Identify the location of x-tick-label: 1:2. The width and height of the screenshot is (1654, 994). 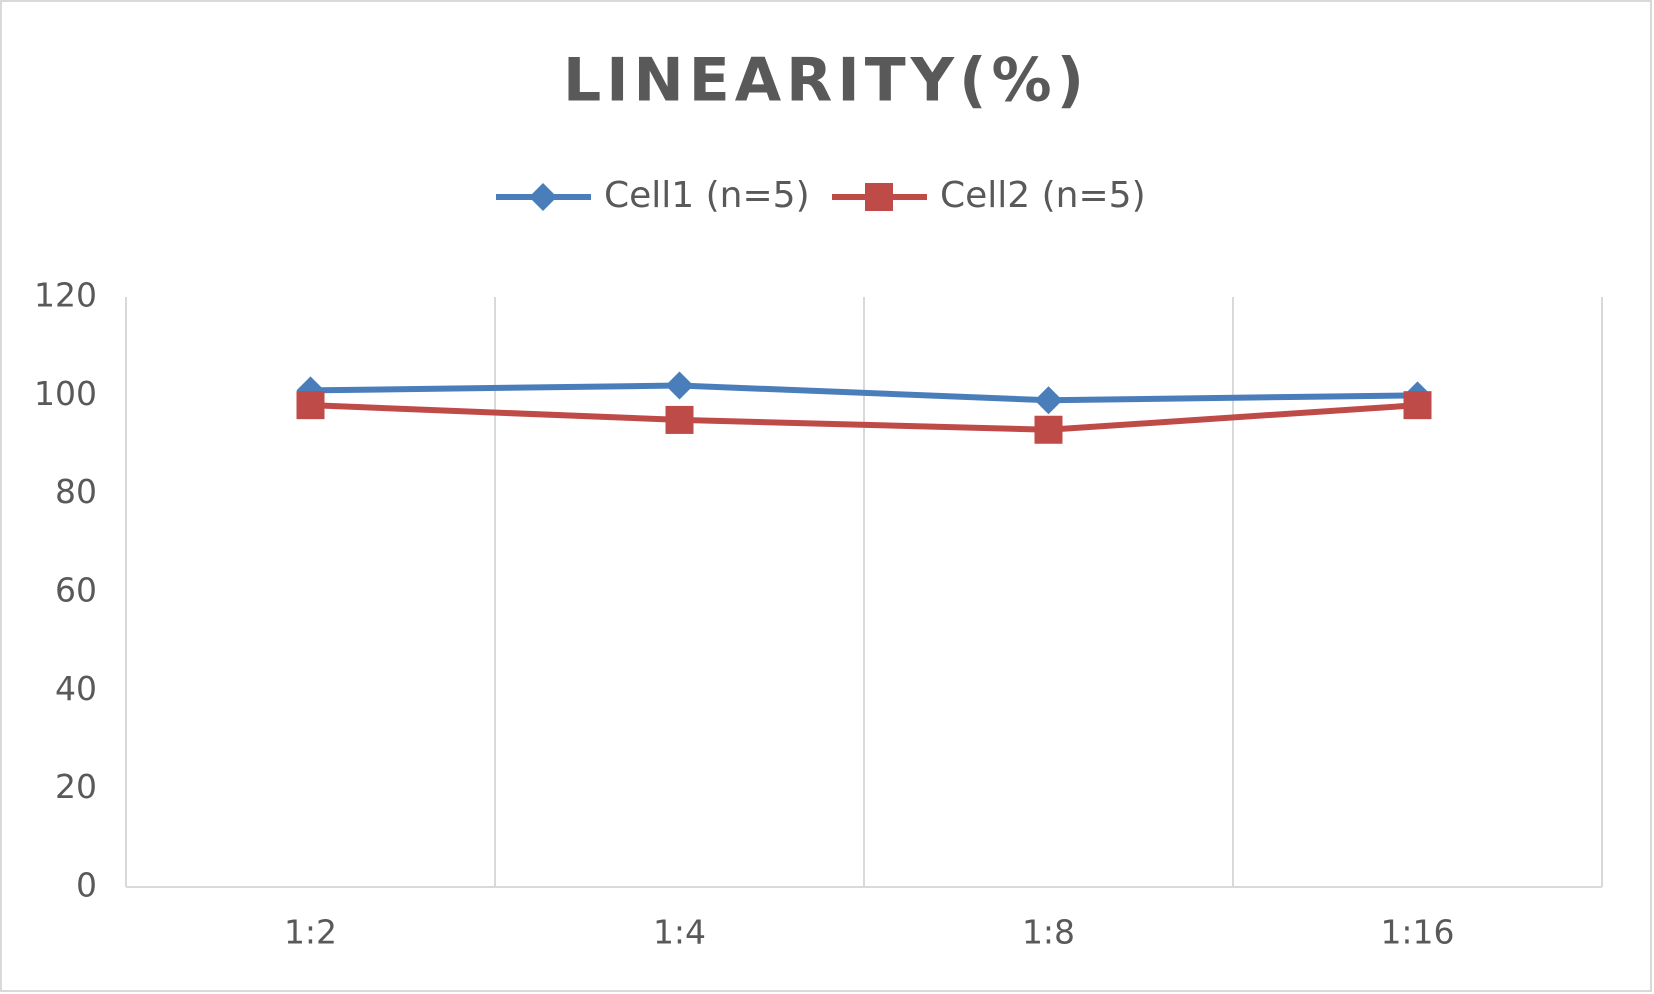
(310, 932).